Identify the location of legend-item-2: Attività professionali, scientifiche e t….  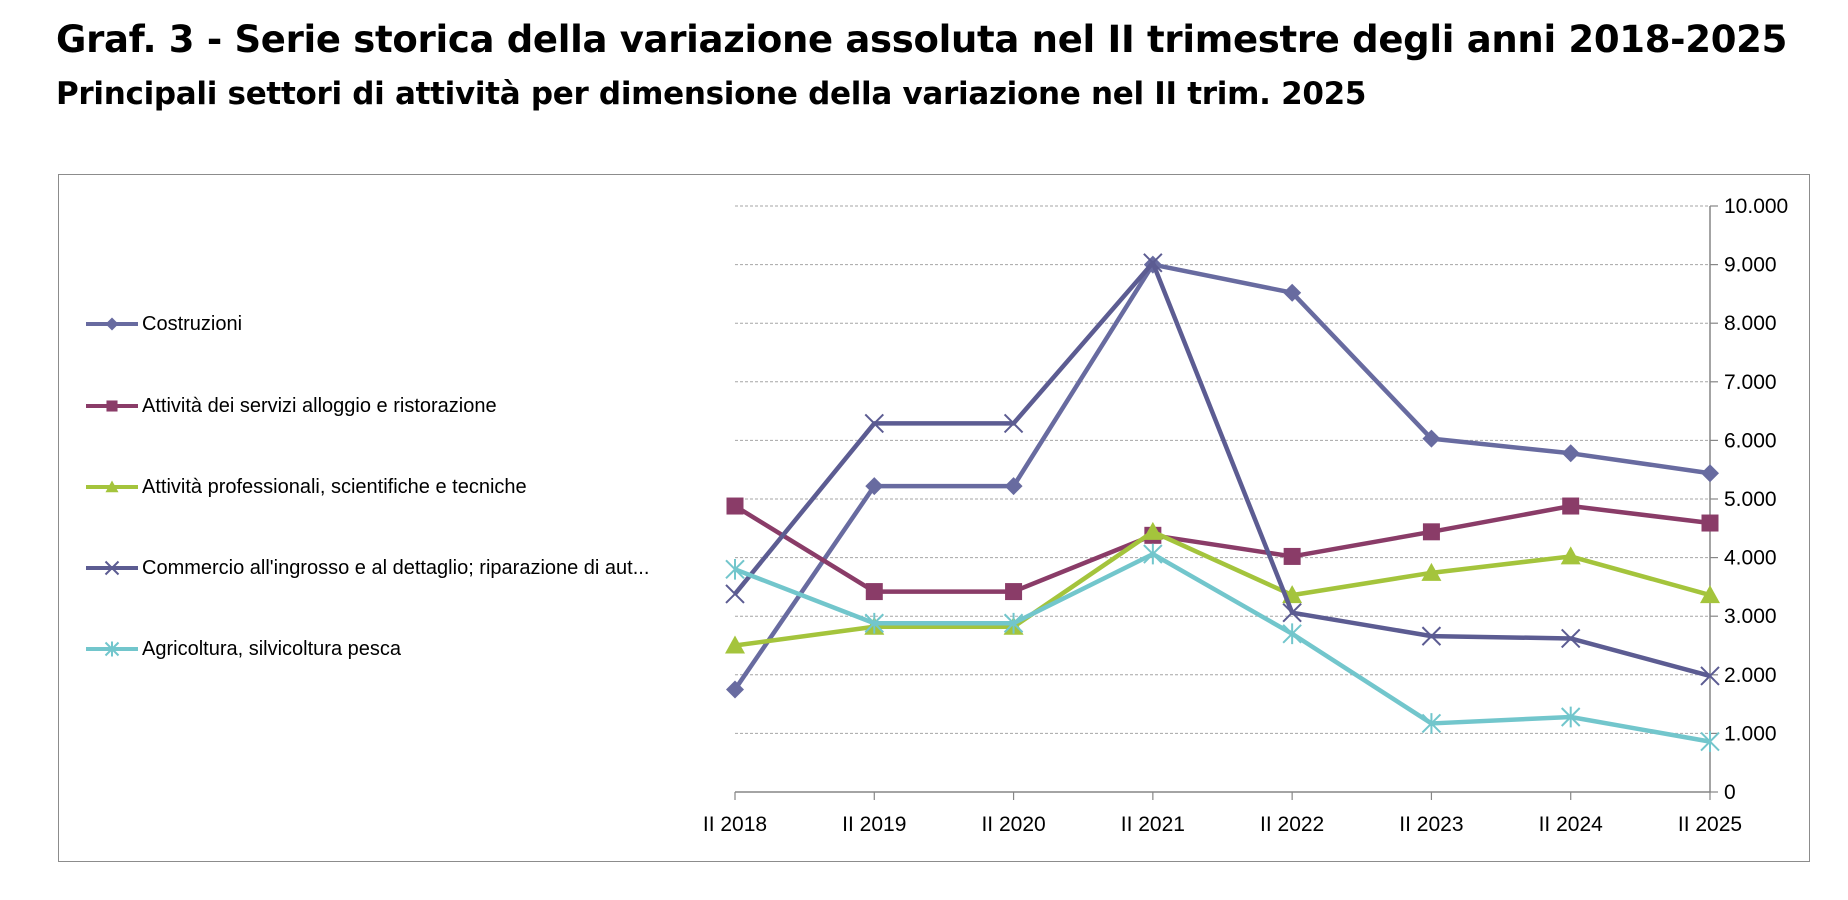
(384, 487).